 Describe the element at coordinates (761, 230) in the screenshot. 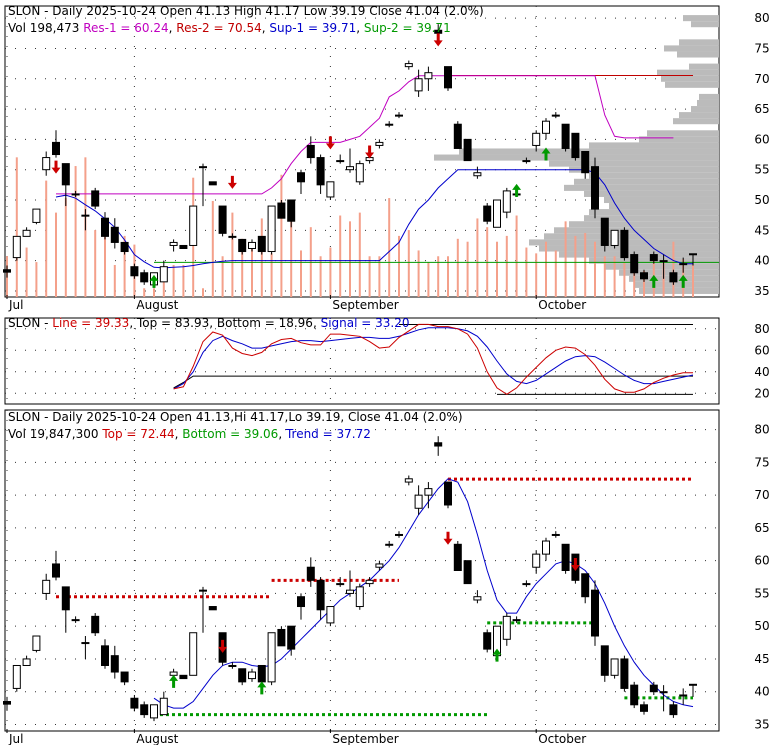

I see `price-y-tick: 45` at that location.